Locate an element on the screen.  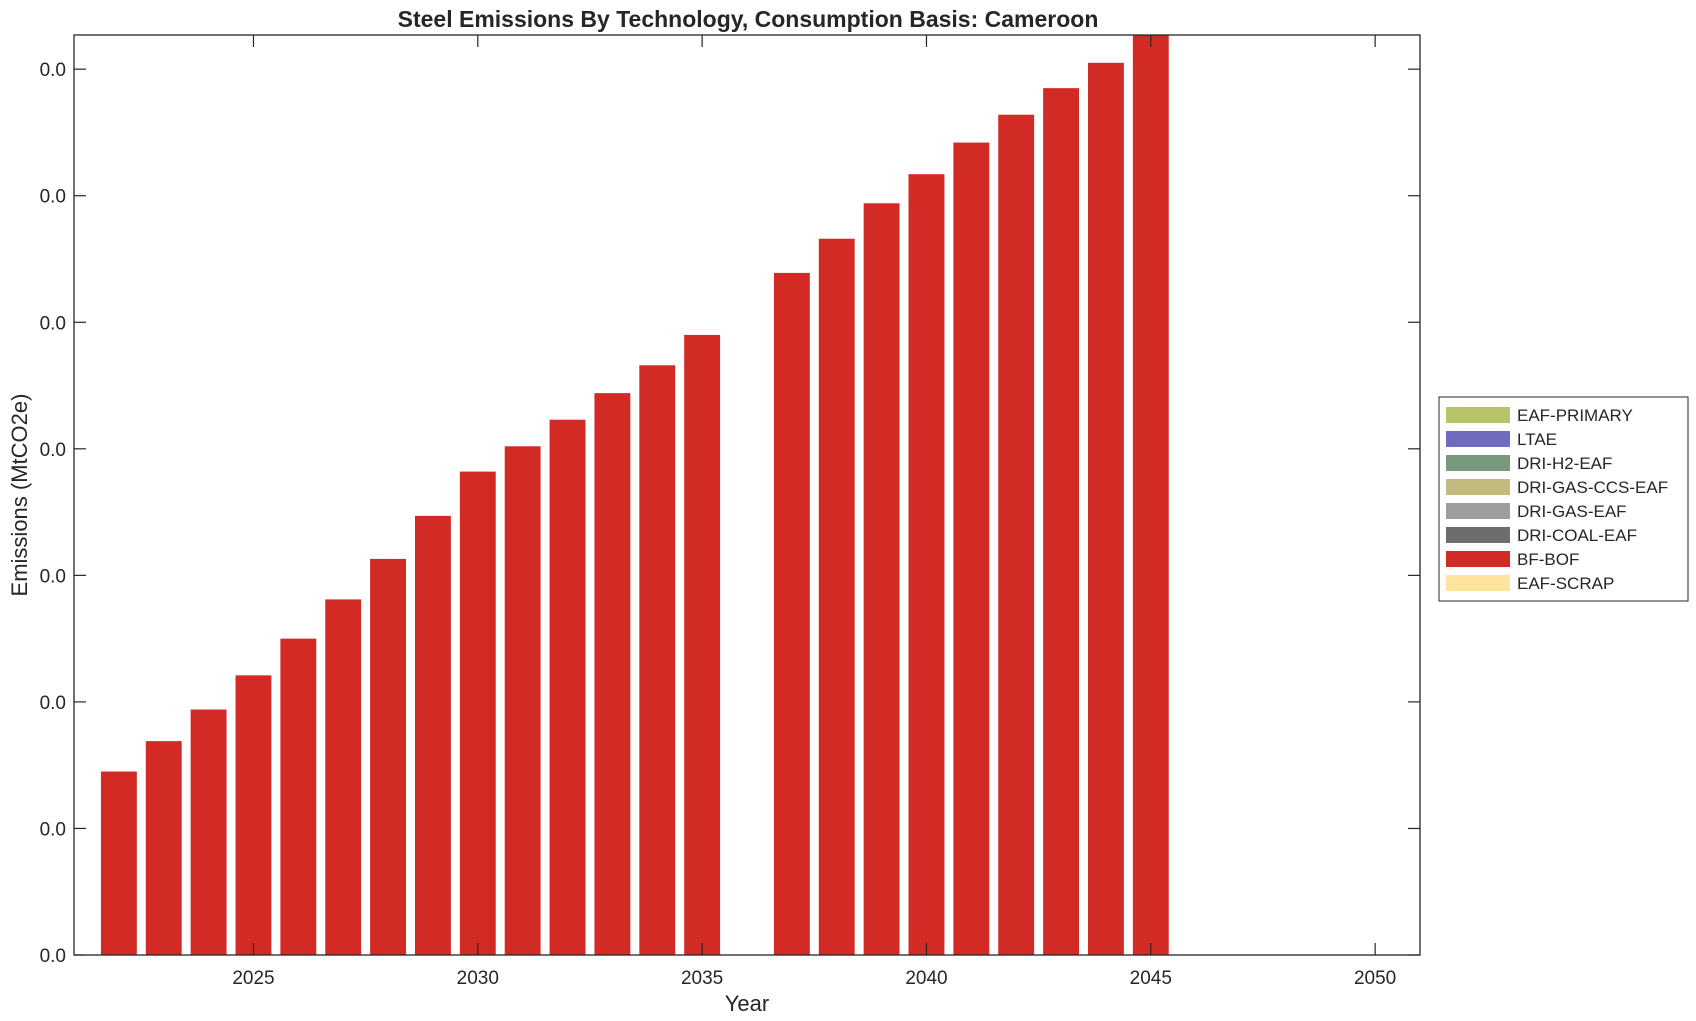
bar-bf-bof-2028 is located at coordinates (388, 756).